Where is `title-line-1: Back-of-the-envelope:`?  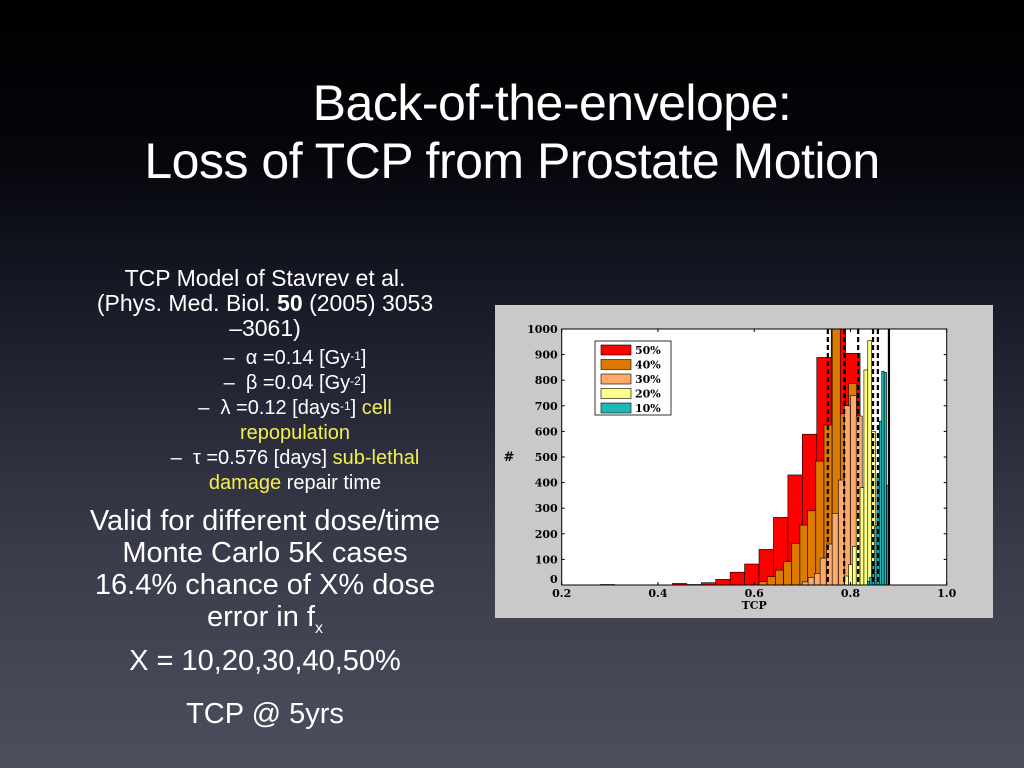
title-line-1: Back-of-the-envelope: is located at coordinates (552, 103).